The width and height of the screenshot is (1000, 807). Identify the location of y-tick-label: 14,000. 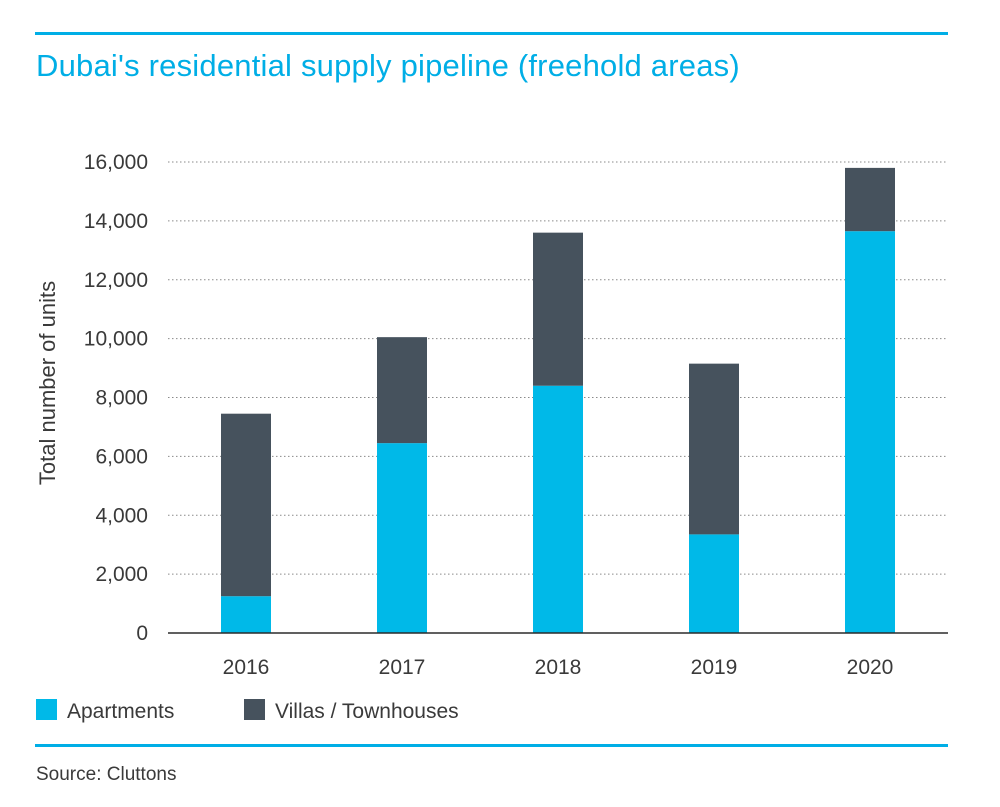
(116, 221).